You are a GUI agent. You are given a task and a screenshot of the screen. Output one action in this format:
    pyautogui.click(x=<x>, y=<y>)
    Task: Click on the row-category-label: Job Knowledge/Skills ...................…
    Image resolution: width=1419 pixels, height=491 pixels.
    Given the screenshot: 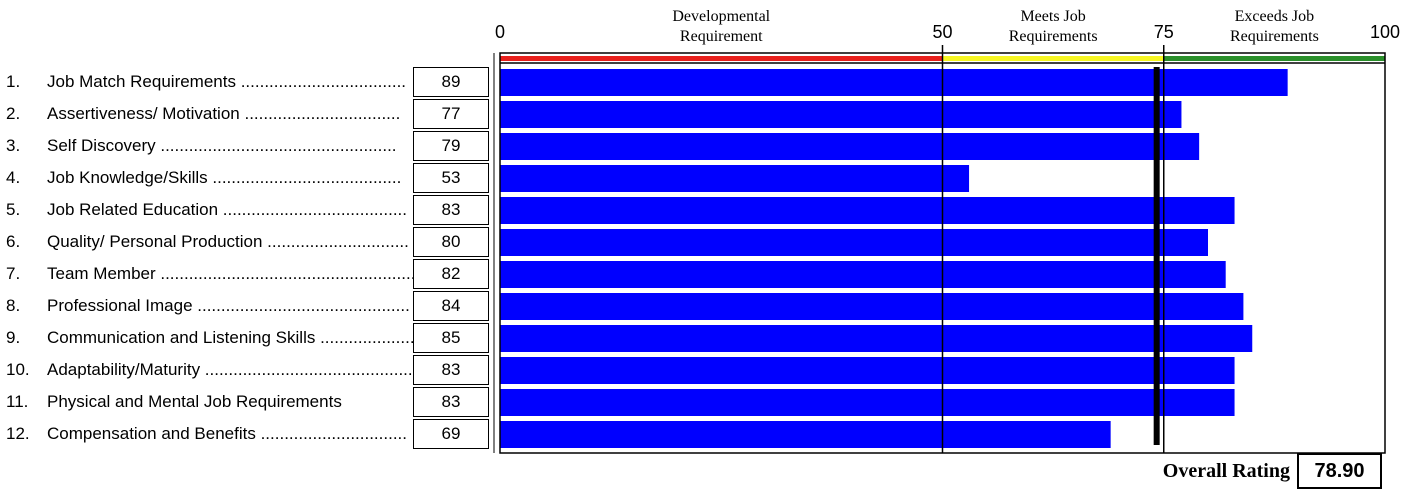 What is the action you would take?
    pyautogui.click(x=224, y=177)
    